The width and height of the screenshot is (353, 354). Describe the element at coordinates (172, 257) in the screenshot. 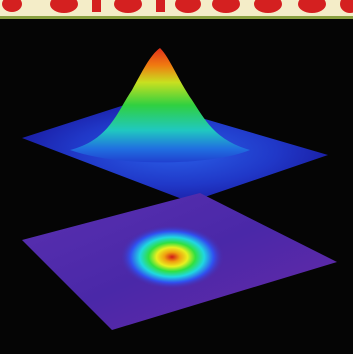

I see `projection-spot` at that location.